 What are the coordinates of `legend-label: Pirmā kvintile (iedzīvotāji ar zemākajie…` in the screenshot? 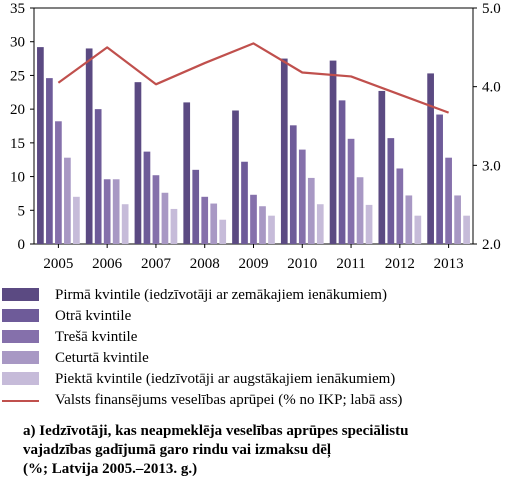 It's located at (221, 295).